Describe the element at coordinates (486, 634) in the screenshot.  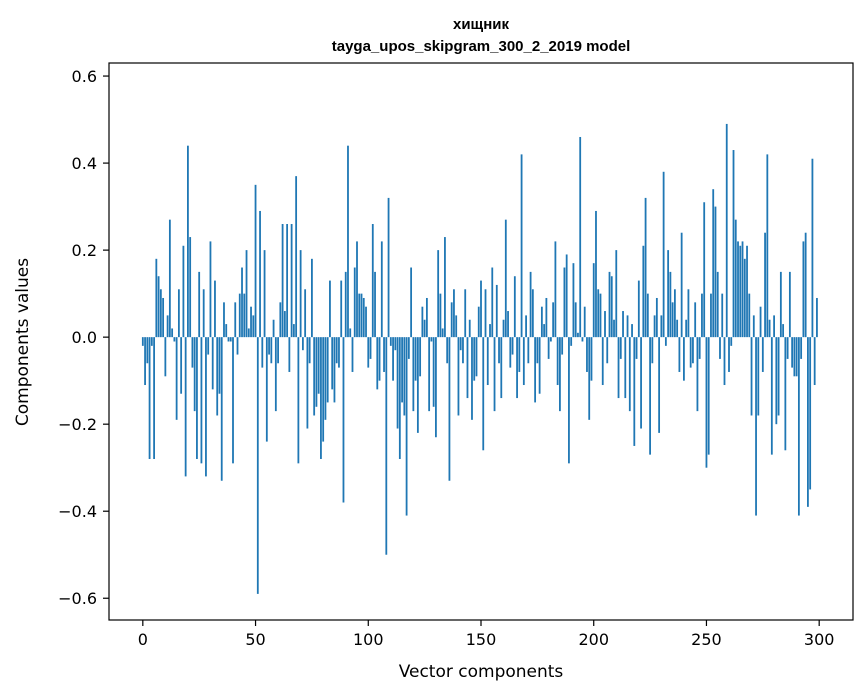
I see `x-axis: 0 50 100 150 200 250 300` at that location.